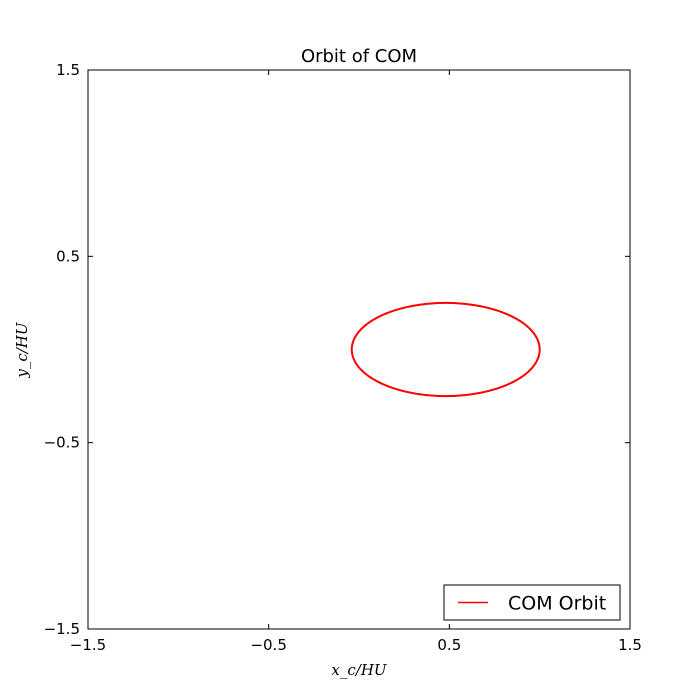 Image resolution: width=700 pixels, height=700 pixels. What do you see at coordinates (449, 645) in the screenshot?
I see `x-tick-label: 0.5` at bounding box center [449, 645].